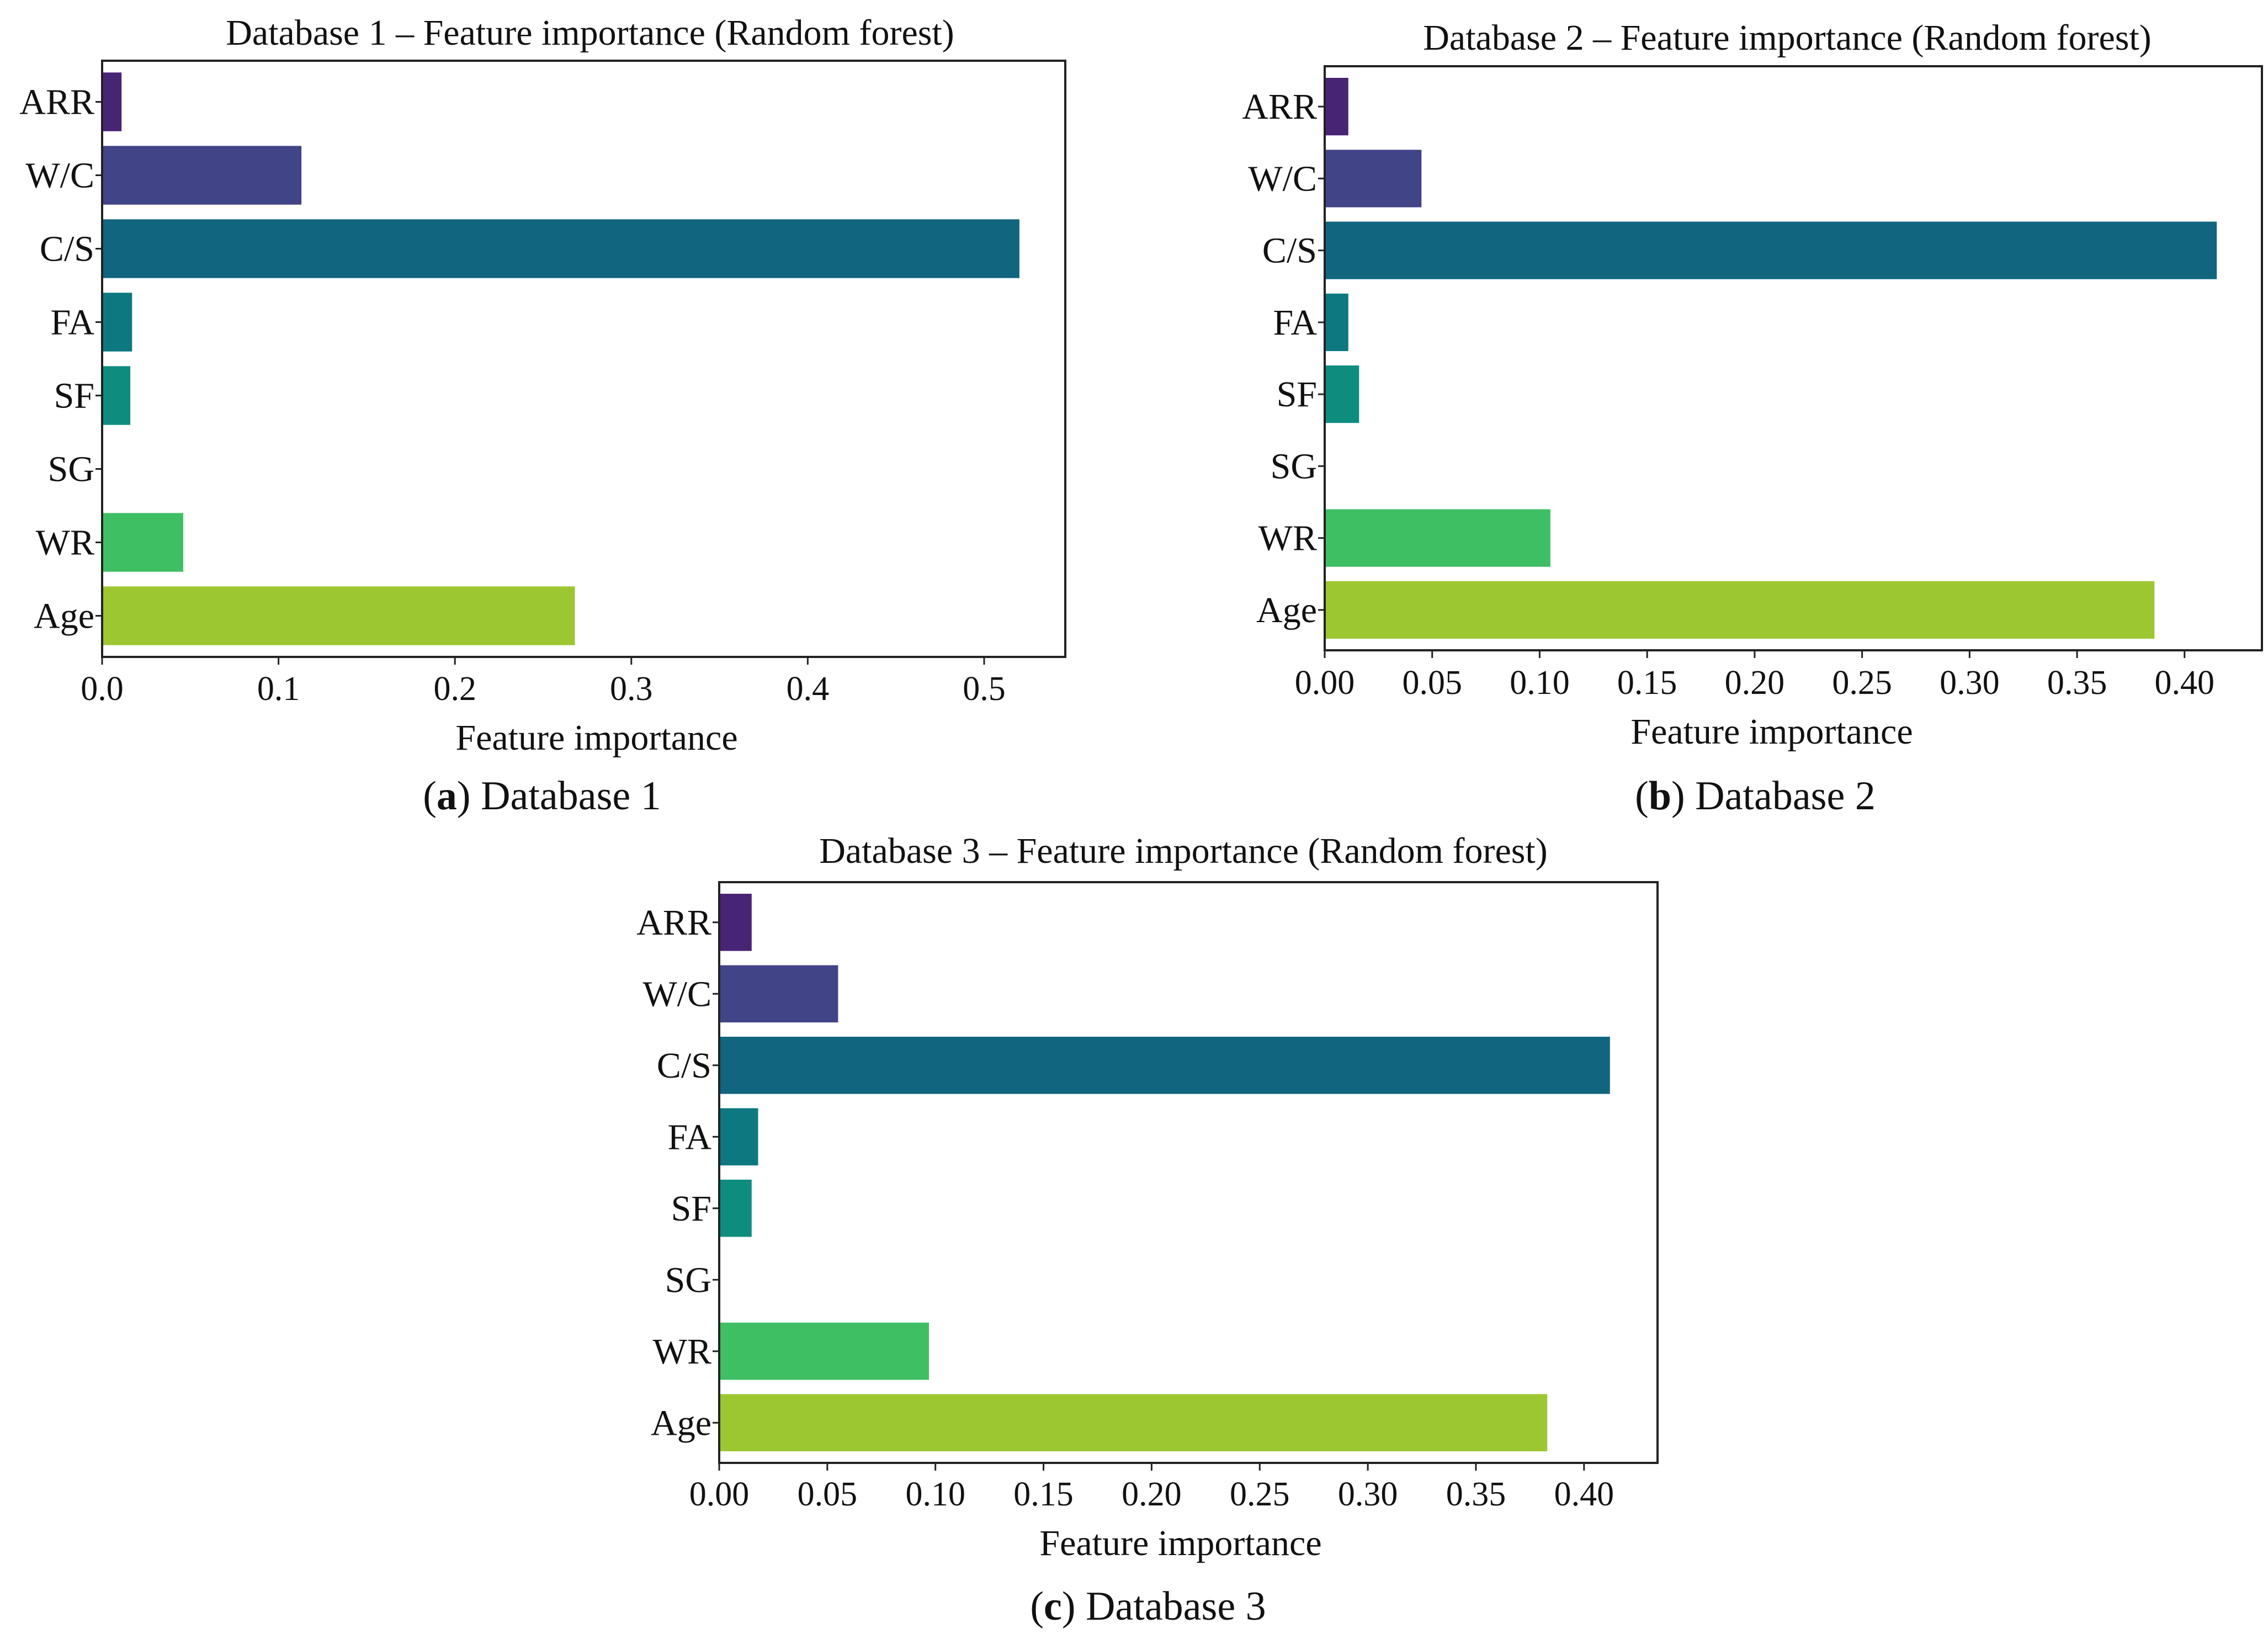 This screenshot has height=1639, width=2268. What do you see at coordinates (1164, 1172) in the screenshot?
I see `panel-c-bars` at bounding box center [1164, 1172].